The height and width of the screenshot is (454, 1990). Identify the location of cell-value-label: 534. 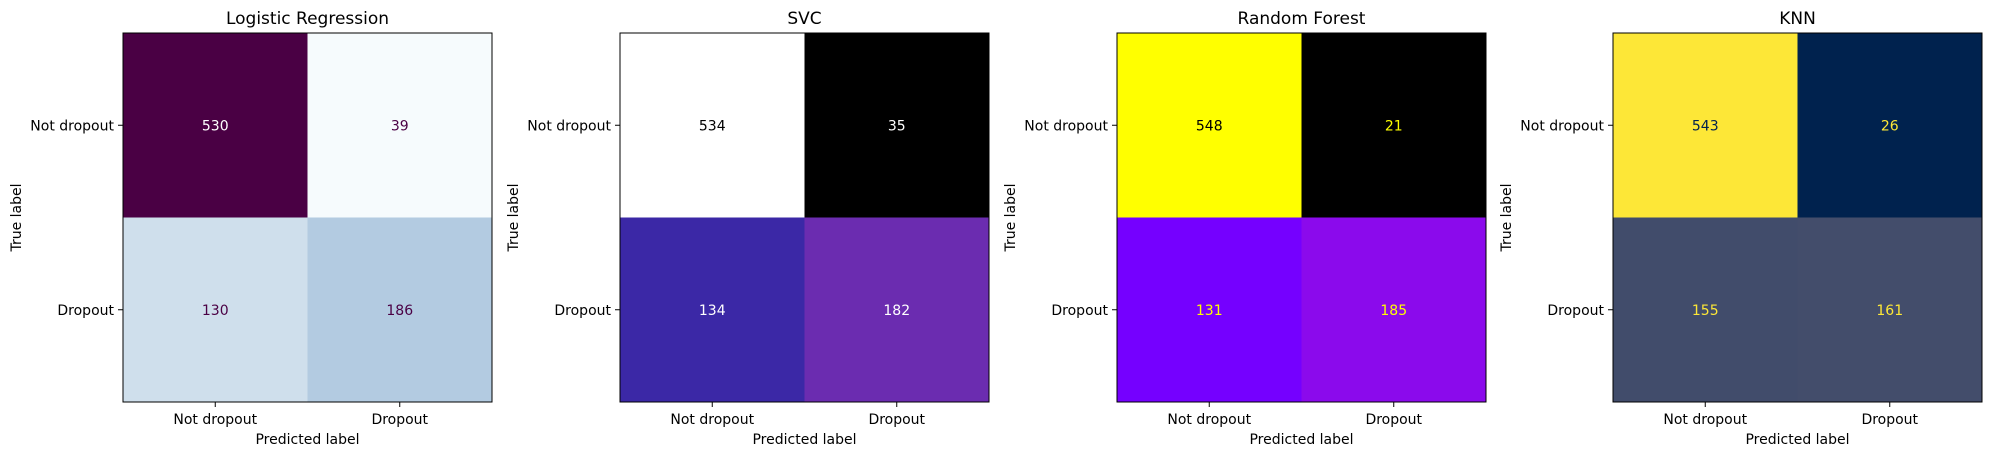
(712, 126).